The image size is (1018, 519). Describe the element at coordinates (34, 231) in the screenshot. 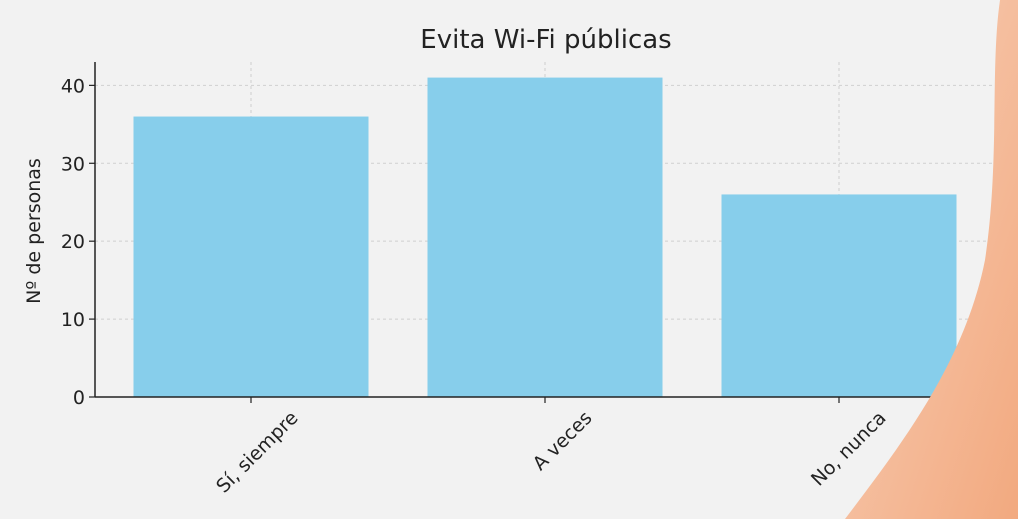

I see `y-axis-label: Nº de personas` at that location.